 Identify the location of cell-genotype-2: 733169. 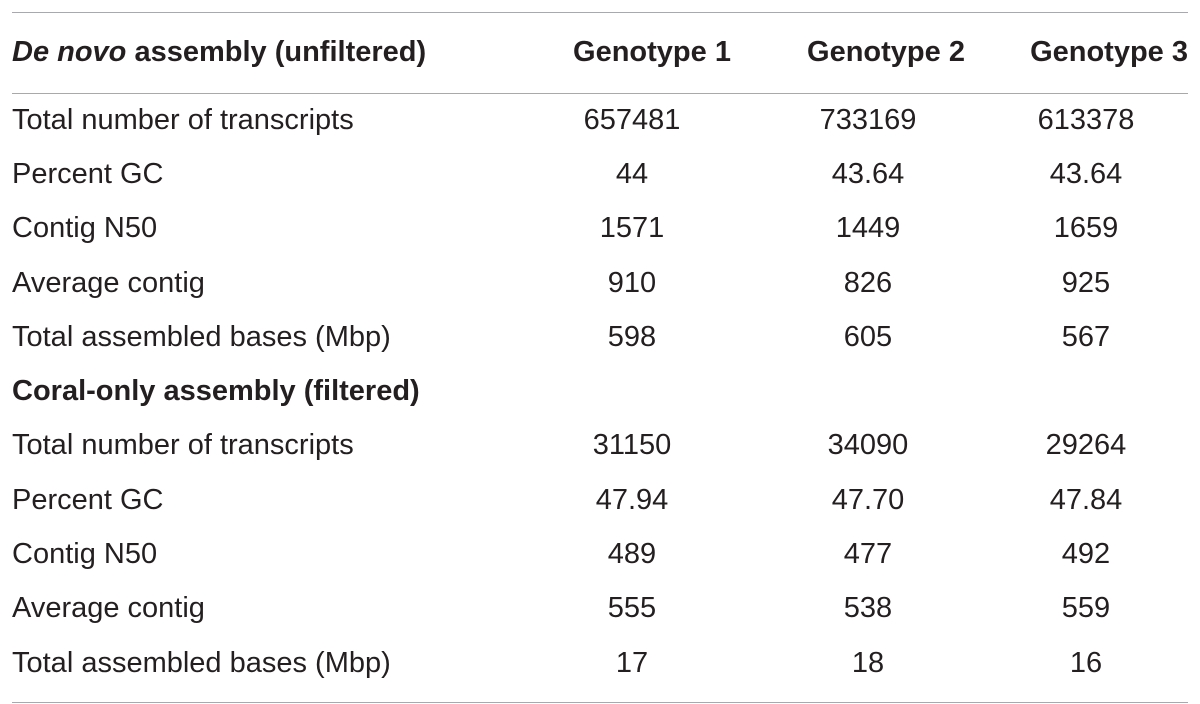
(868, 119).